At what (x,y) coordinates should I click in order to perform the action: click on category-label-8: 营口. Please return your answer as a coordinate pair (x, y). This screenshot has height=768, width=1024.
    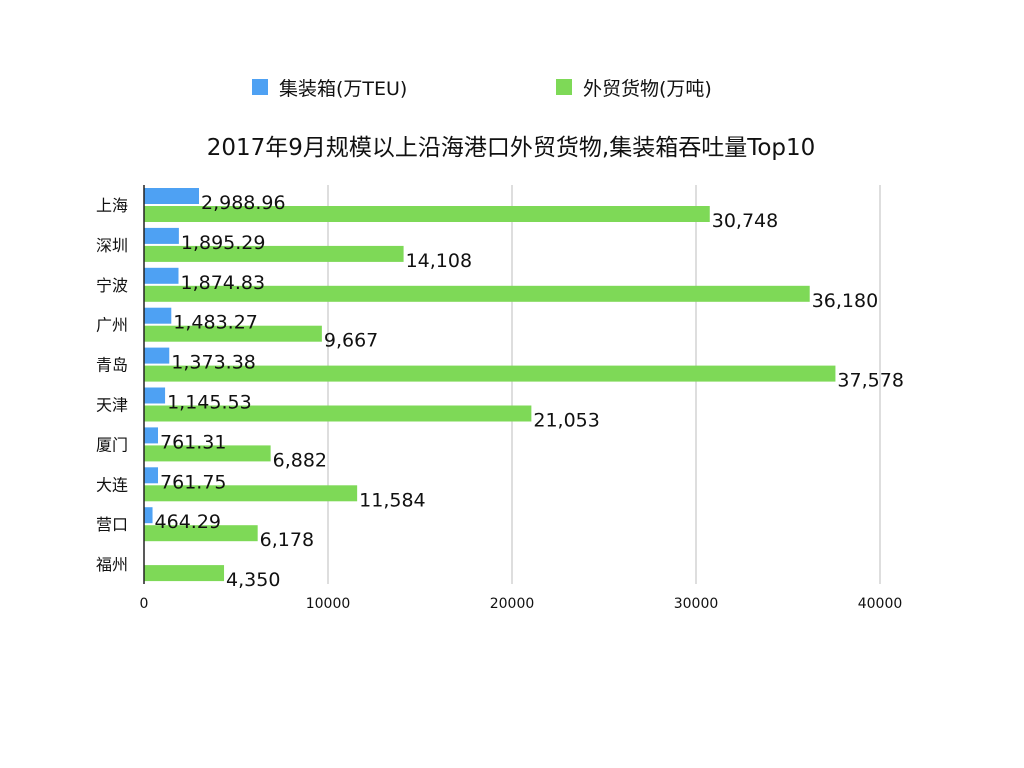
    Looking at the image, I should click on (112, 524).